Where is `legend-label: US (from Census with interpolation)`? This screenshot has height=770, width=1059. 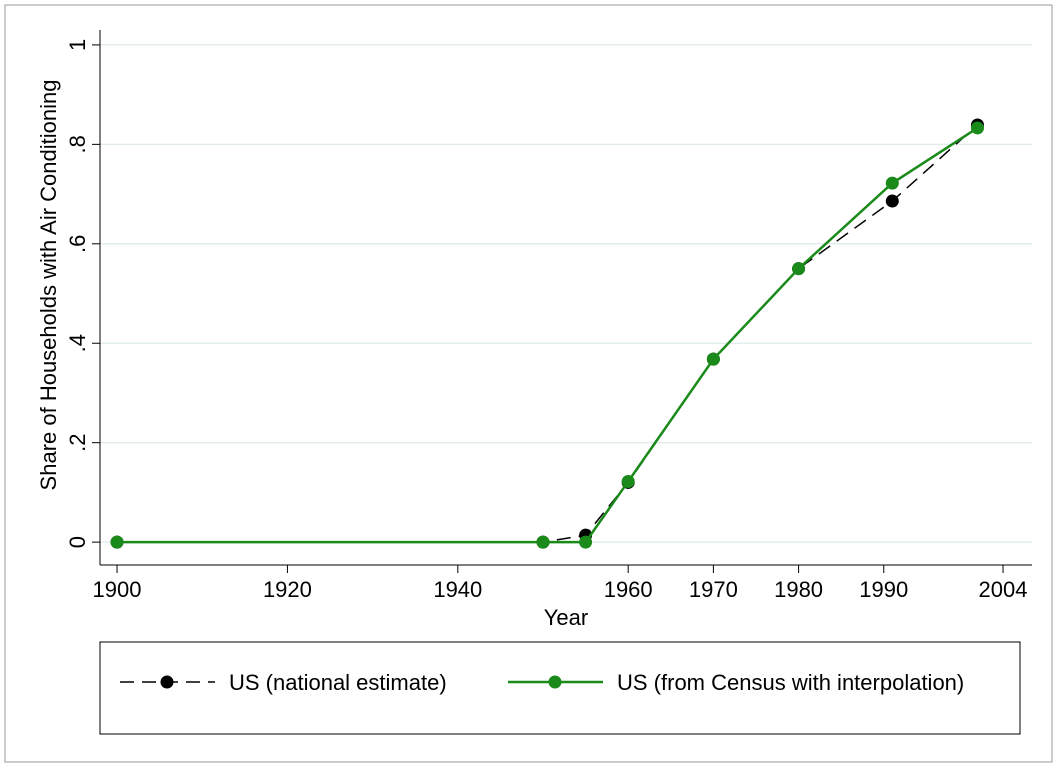 legend-label: US (from Census with interpolation) is located at coordinates (790, 682).